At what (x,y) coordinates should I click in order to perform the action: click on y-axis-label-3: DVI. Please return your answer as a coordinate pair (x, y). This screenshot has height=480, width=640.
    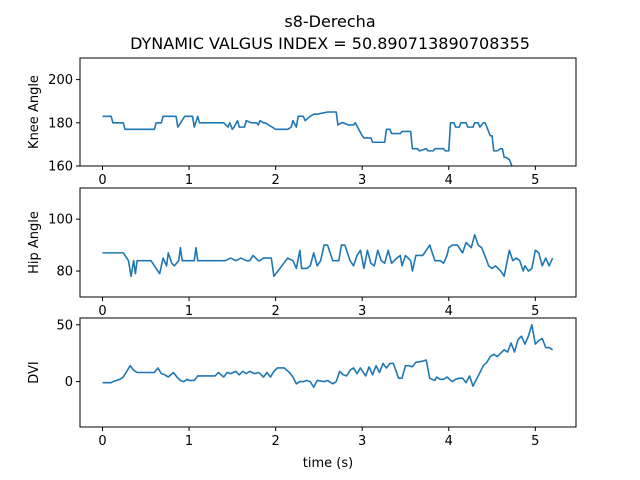
    Looking at the image, I should click on (34, 372).